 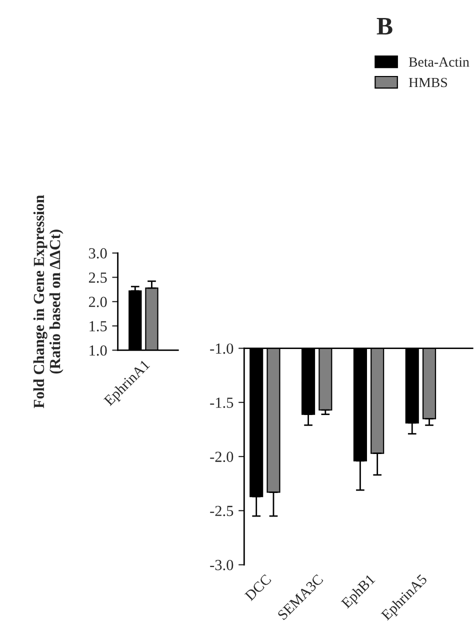 What do you see at coordinates (97, 302) in the screenshot?
I see `y-tick-label: 2.0` at bounding box center [97, 302].